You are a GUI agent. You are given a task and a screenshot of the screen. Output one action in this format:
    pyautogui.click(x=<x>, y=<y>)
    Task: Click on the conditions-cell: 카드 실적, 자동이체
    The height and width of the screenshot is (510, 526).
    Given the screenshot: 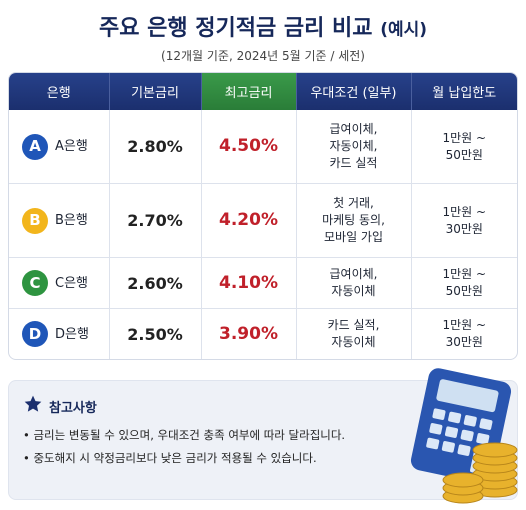 What is the action you would take?
    pyautogui.click(x=354, y=333)
    